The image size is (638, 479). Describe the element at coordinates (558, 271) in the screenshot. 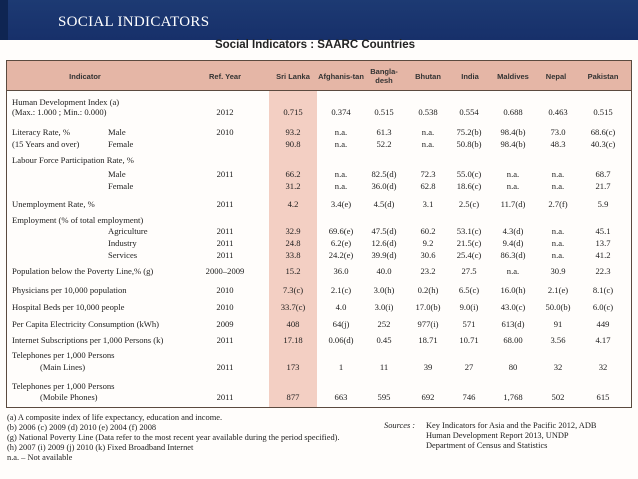

I see `table-cell: 30.9` at that location.